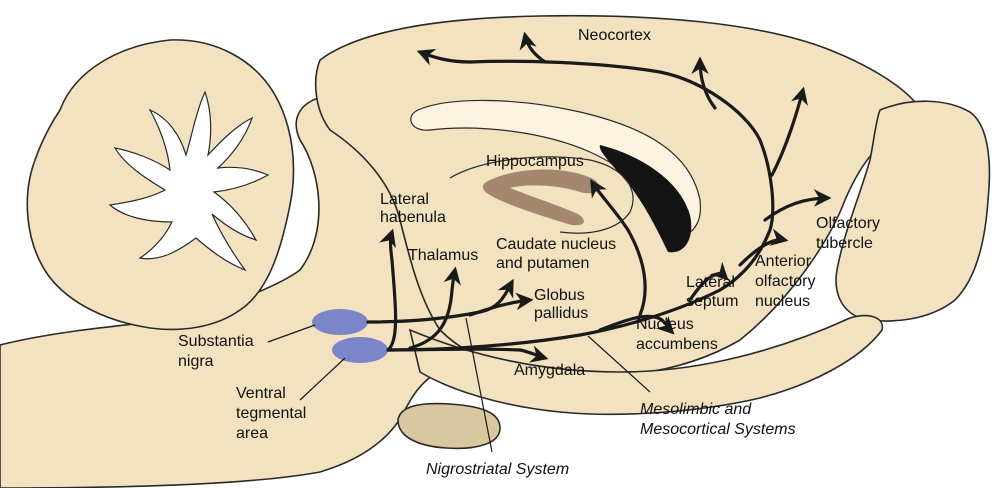 This screenshot has width=992, height=488. I want to click on label-vta-line1: Ventral, so click(261, 393).